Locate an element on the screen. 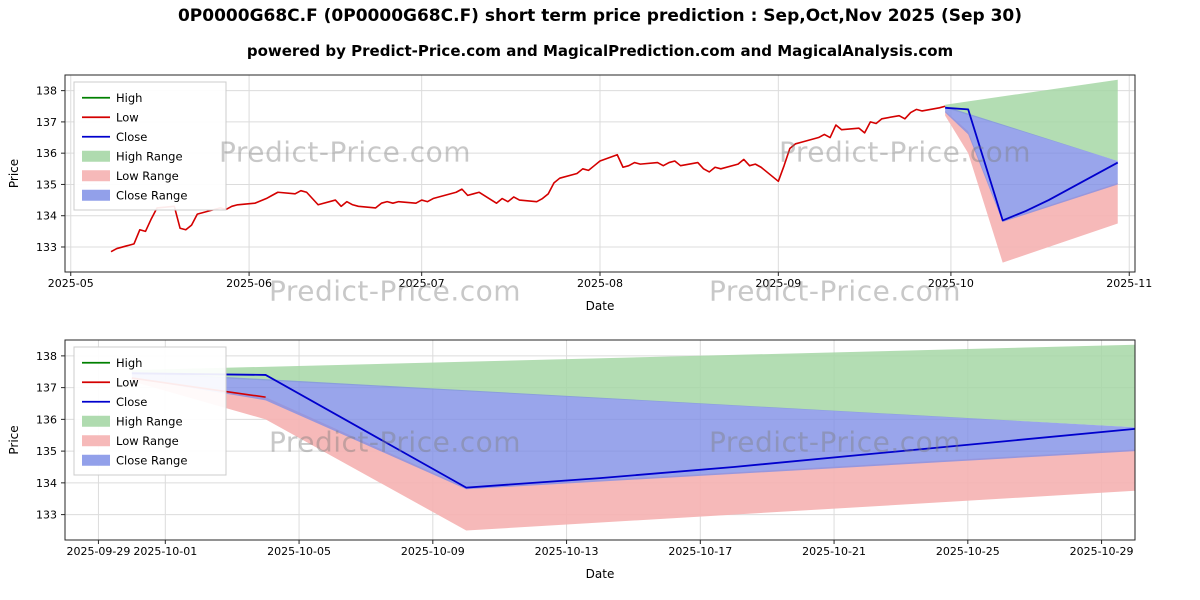 The width and height of the screenshot is (1200, 600). x-tick-label: 2025-09 is located at coordinates (778, 283).